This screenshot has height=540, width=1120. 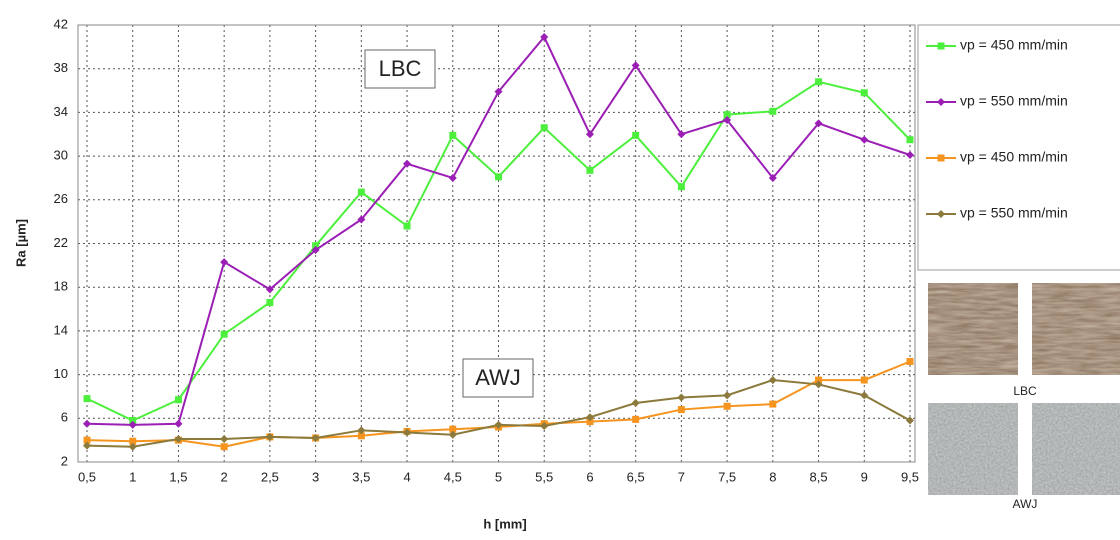 What do you see at coordinates (819, 476) in the screenshot?
I see `x-tick-label: 8,5` at bounding box center [819, 476].